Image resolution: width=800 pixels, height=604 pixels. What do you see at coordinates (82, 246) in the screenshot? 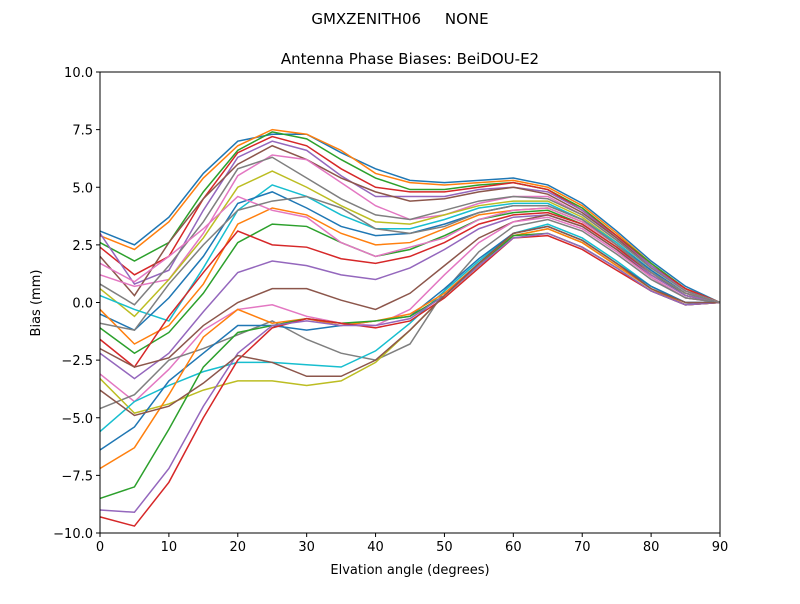
I see `y-tick-label: 2.5` at bounding box center [82, 246].